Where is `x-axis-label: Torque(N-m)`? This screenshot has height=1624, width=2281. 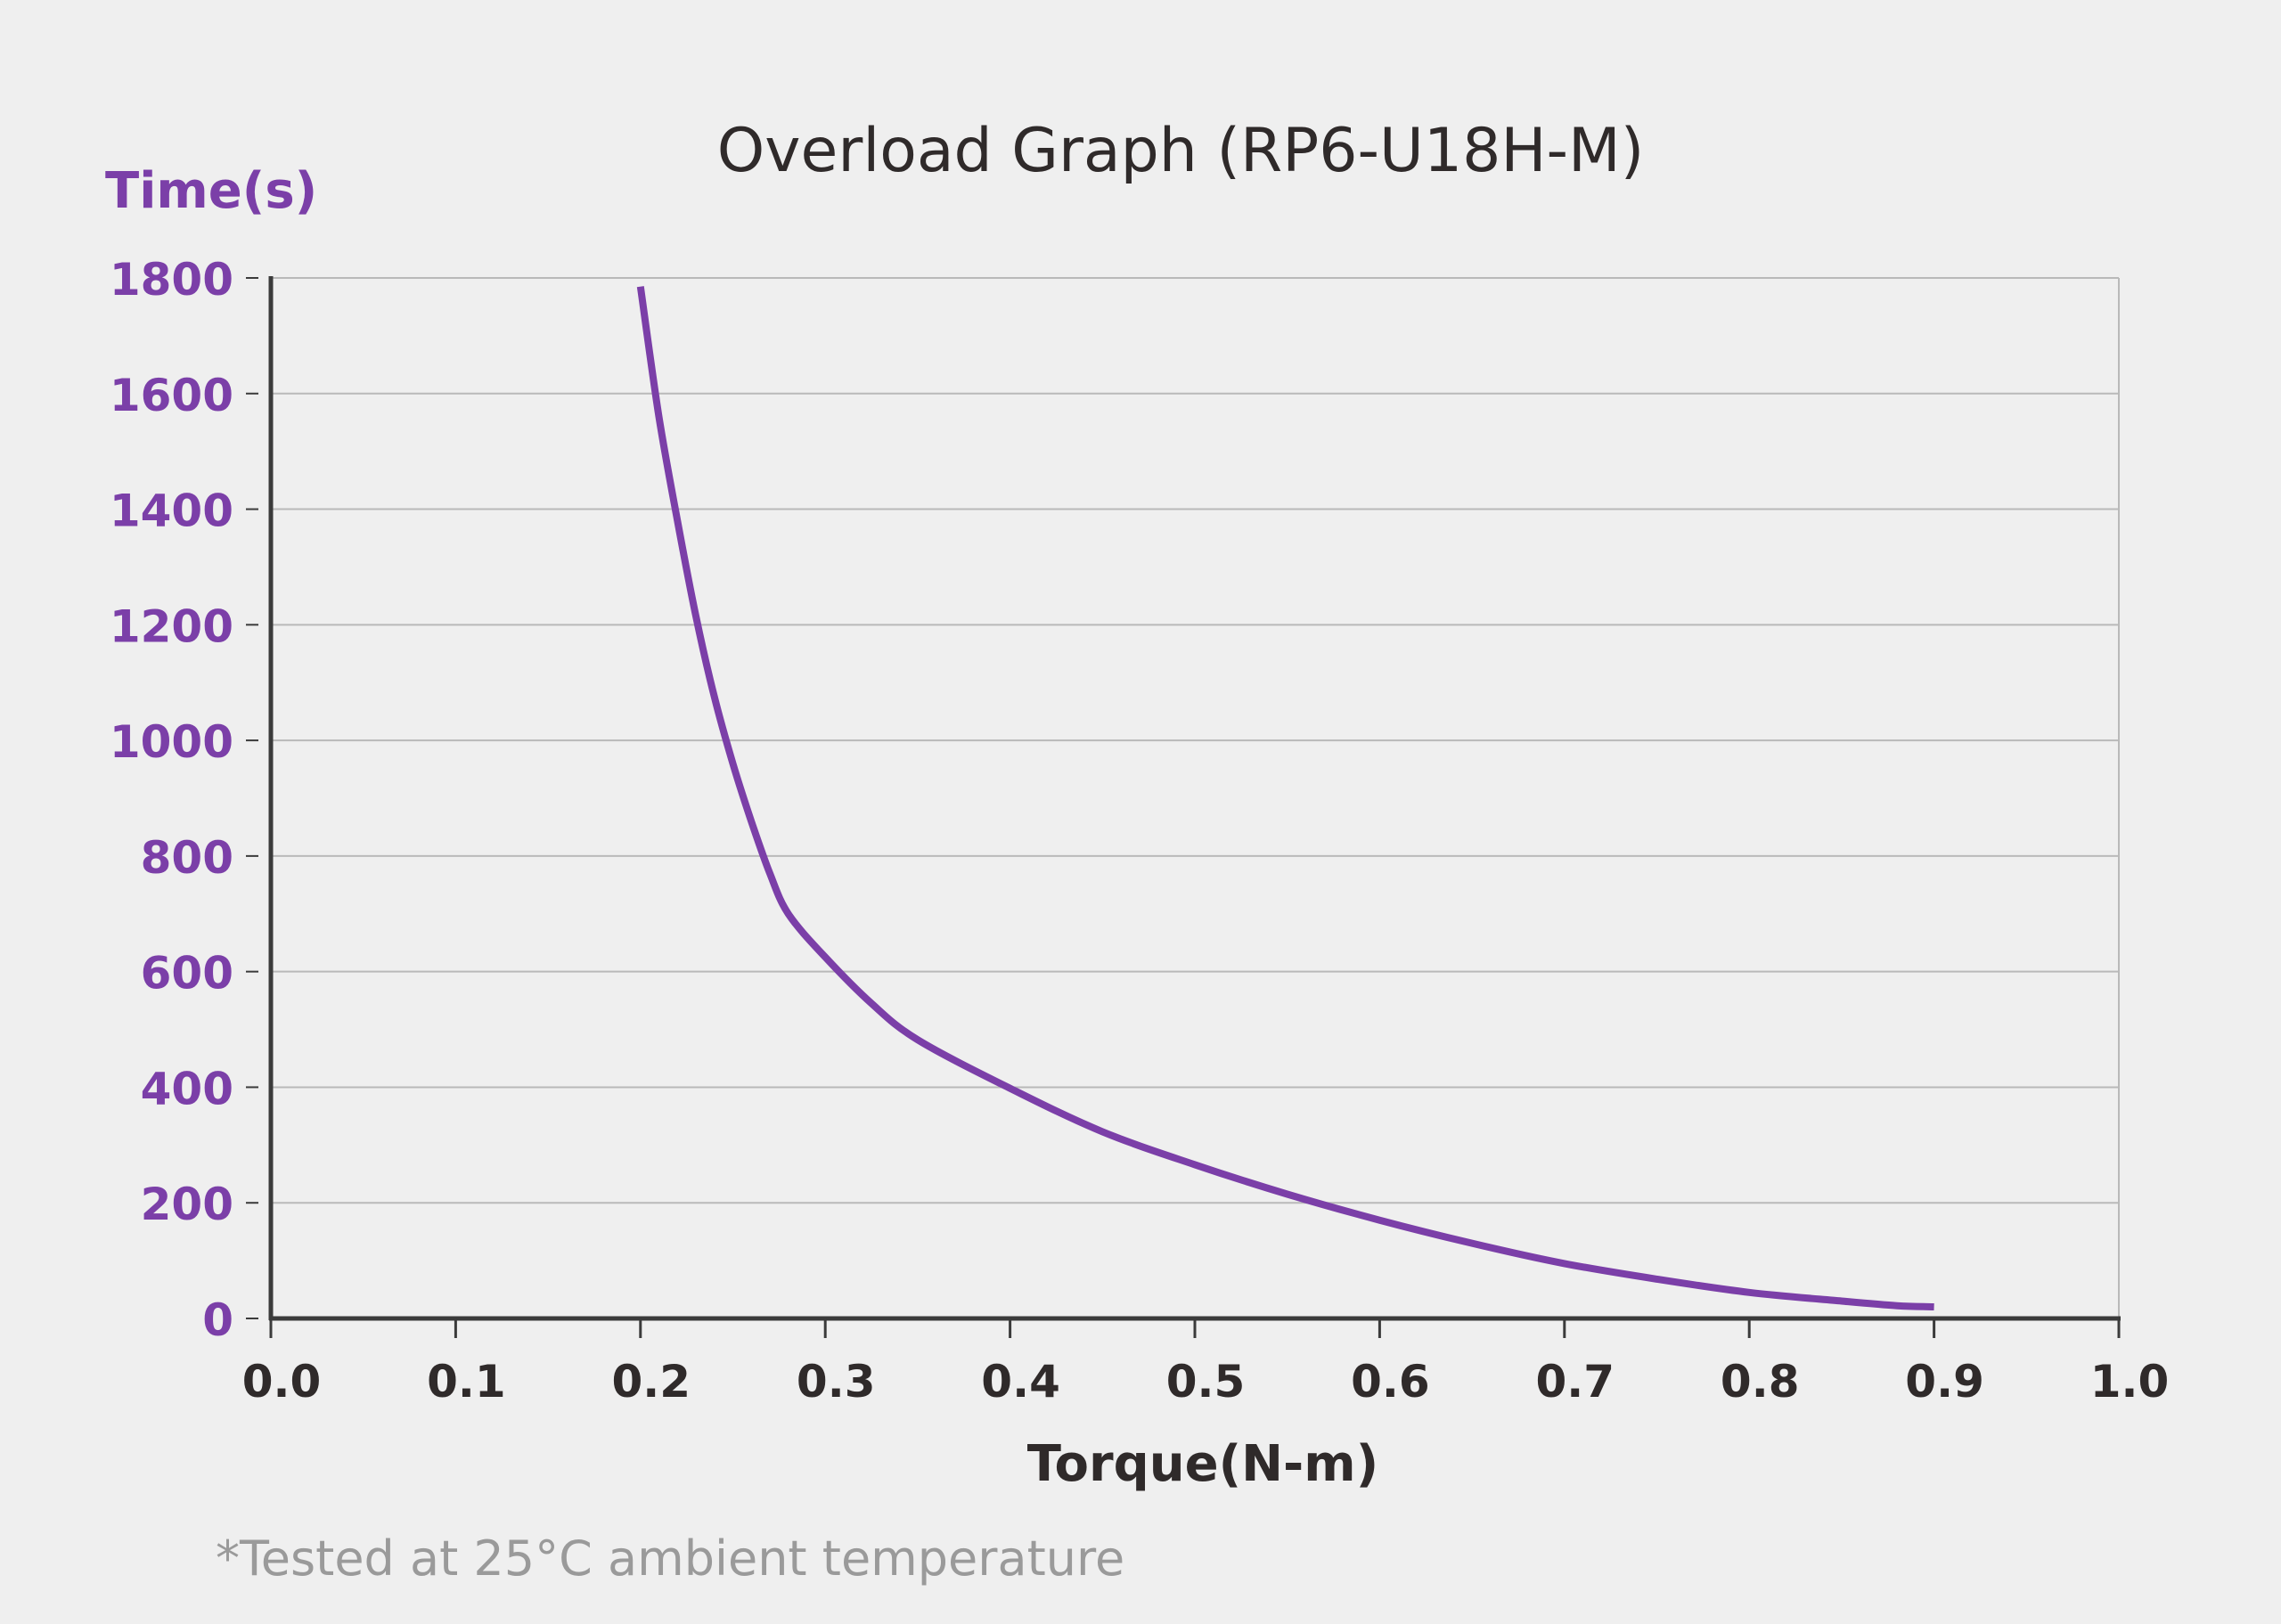 x-axis-label: Torque(N-m) is located at coordinates (1202, 1464).